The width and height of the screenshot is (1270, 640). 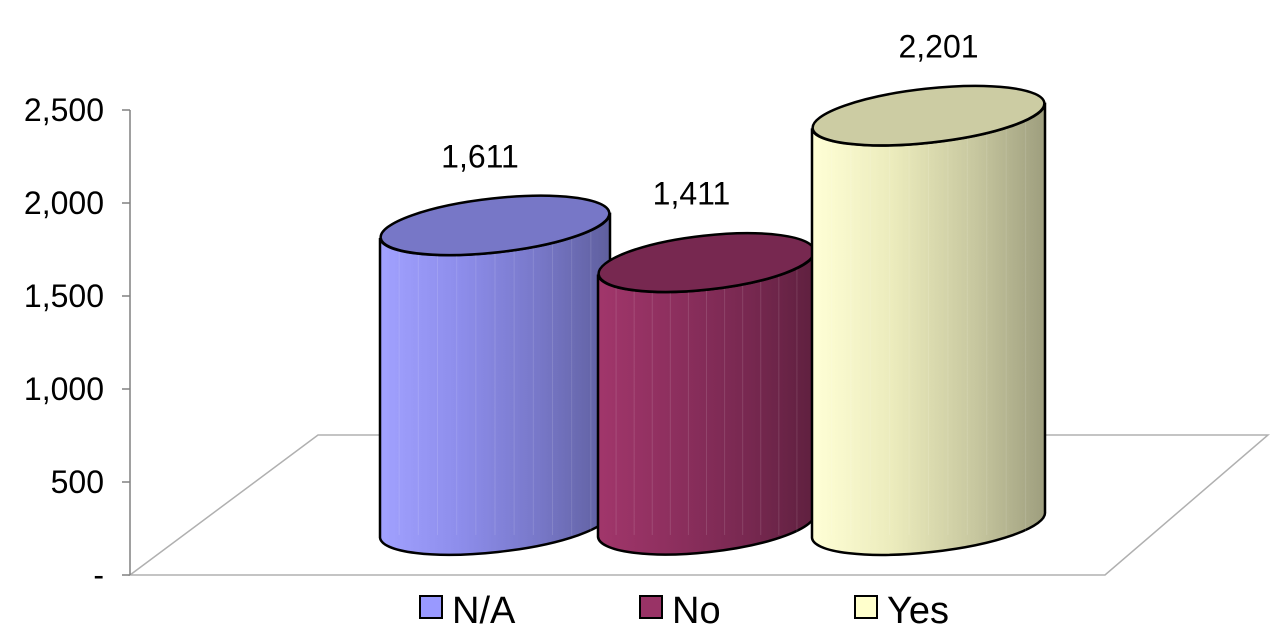 I want to click on y-tick-label: 500, so click(x=77, y=482).